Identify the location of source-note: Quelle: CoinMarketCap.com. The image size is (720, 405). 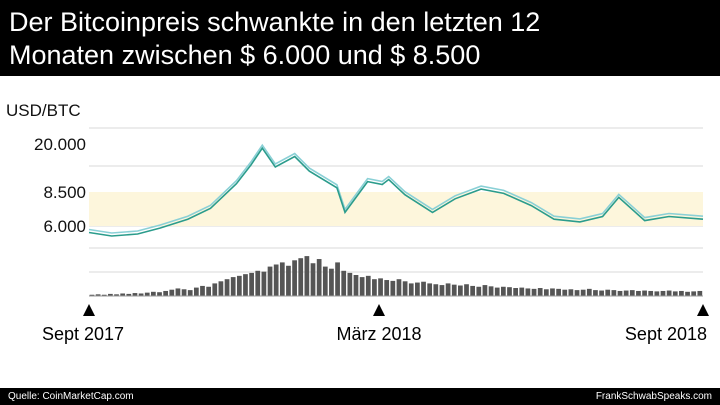
(71, 396).